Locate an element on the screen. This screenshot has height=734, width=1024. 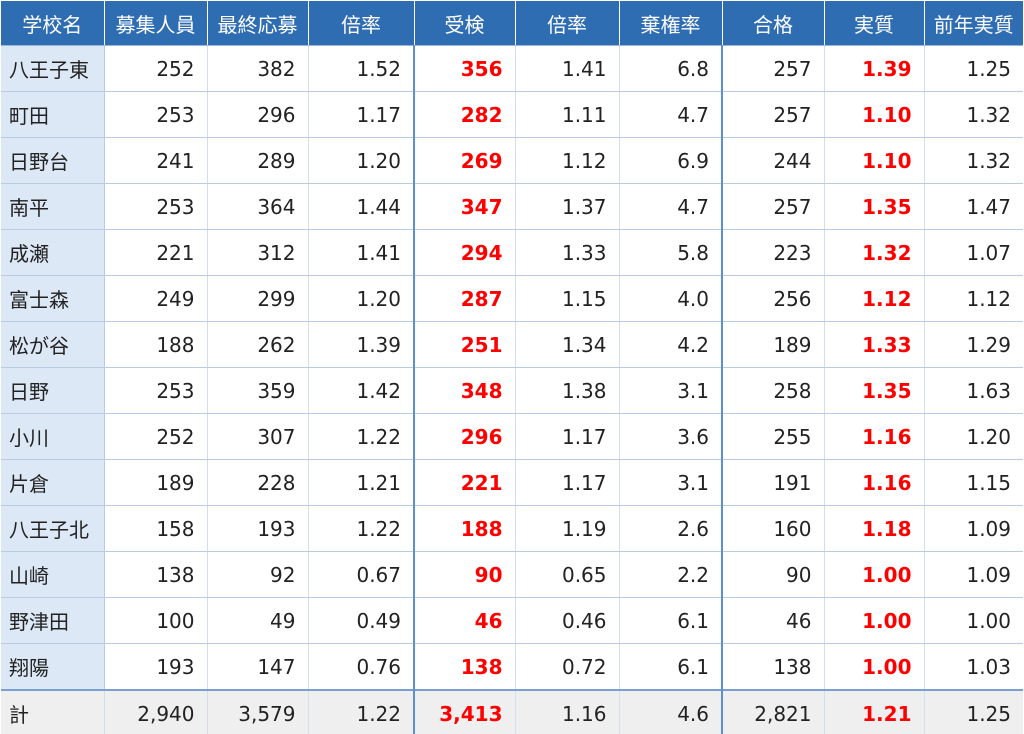
cell-final-applicants: 307 is located at coordinates (258, 436).